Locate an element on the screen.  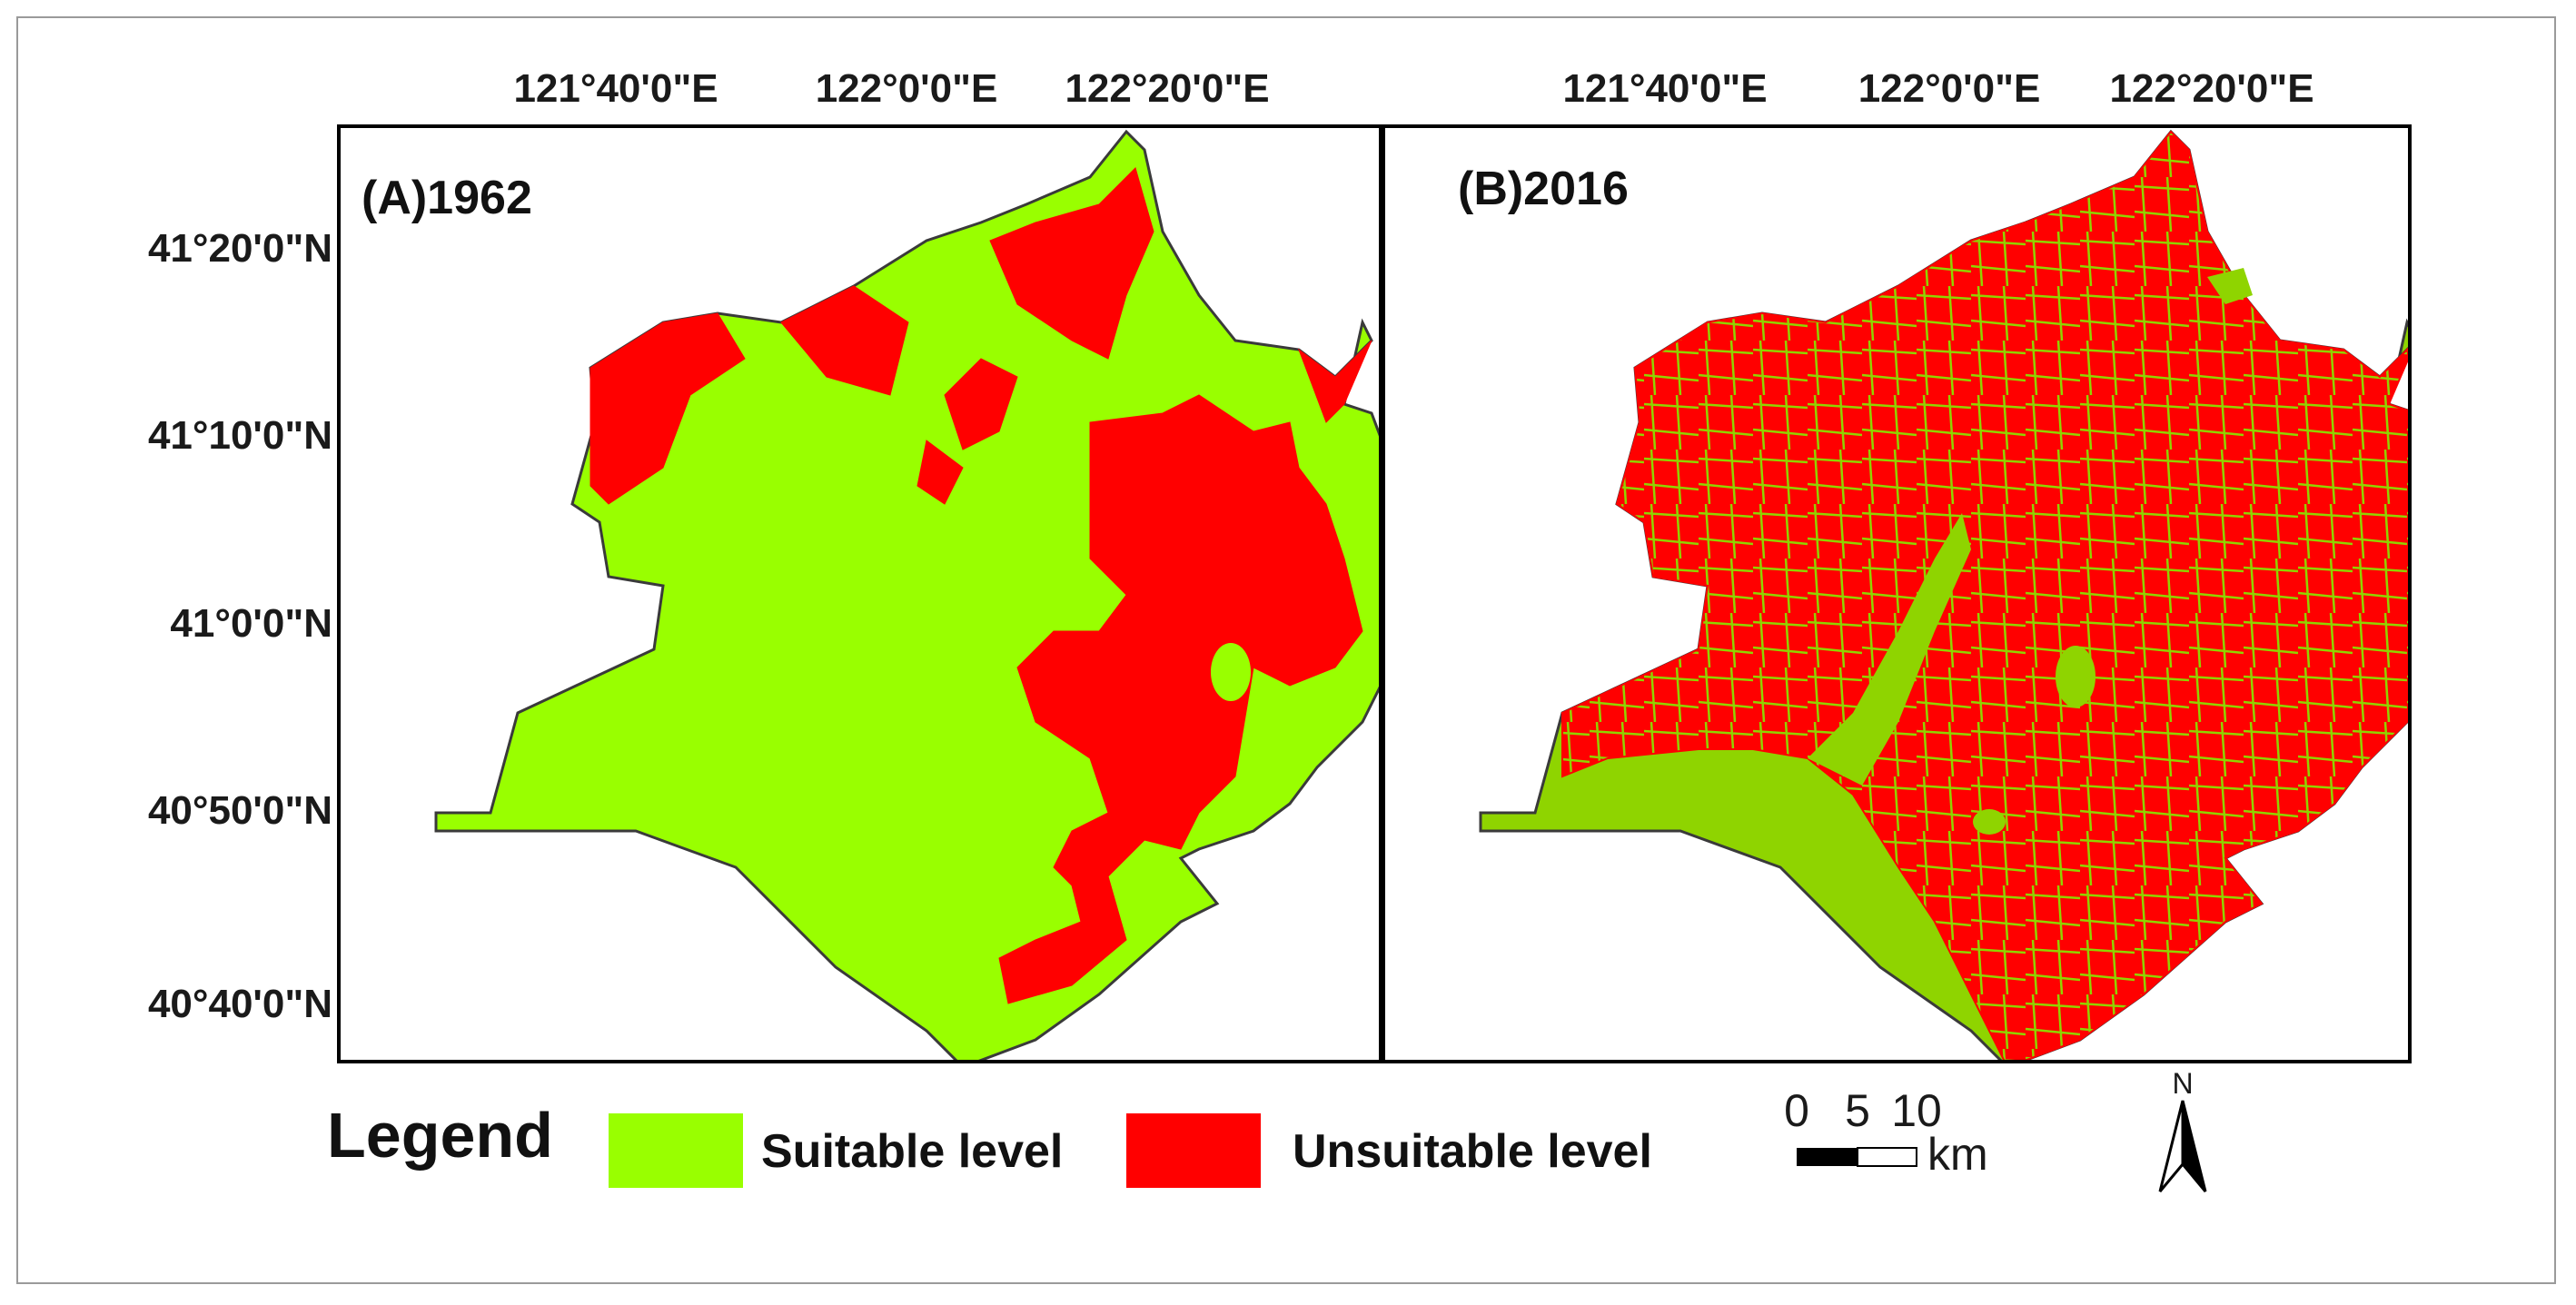
scale-unit: km is located at coordinates (1958, 1154).